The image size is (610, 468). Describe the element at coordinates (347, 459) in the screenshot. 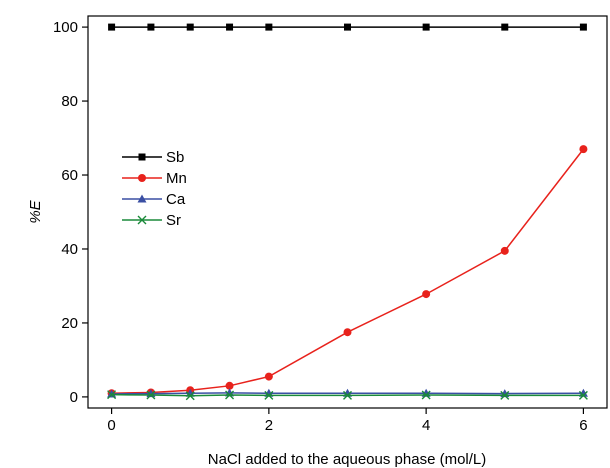

I see `x-axis-label: NaCl added to the aqueous phase (mol/L)` at that location.